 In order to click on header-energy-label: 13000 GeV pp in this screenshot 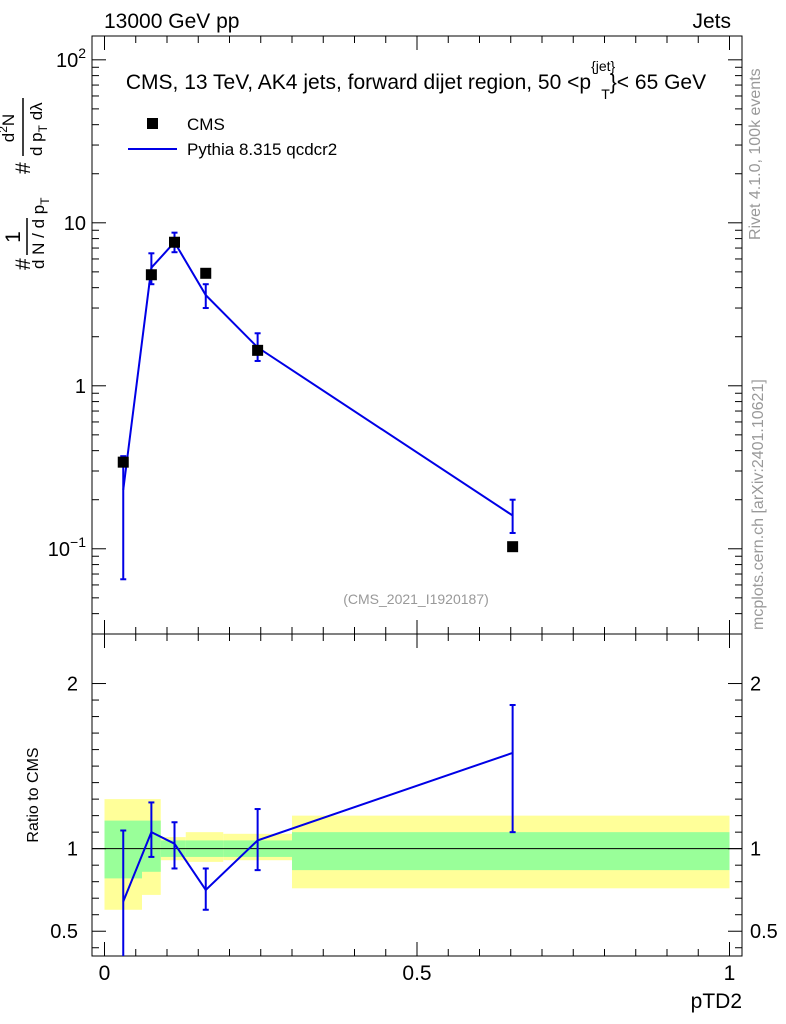, I will do `click(171, 21)`.